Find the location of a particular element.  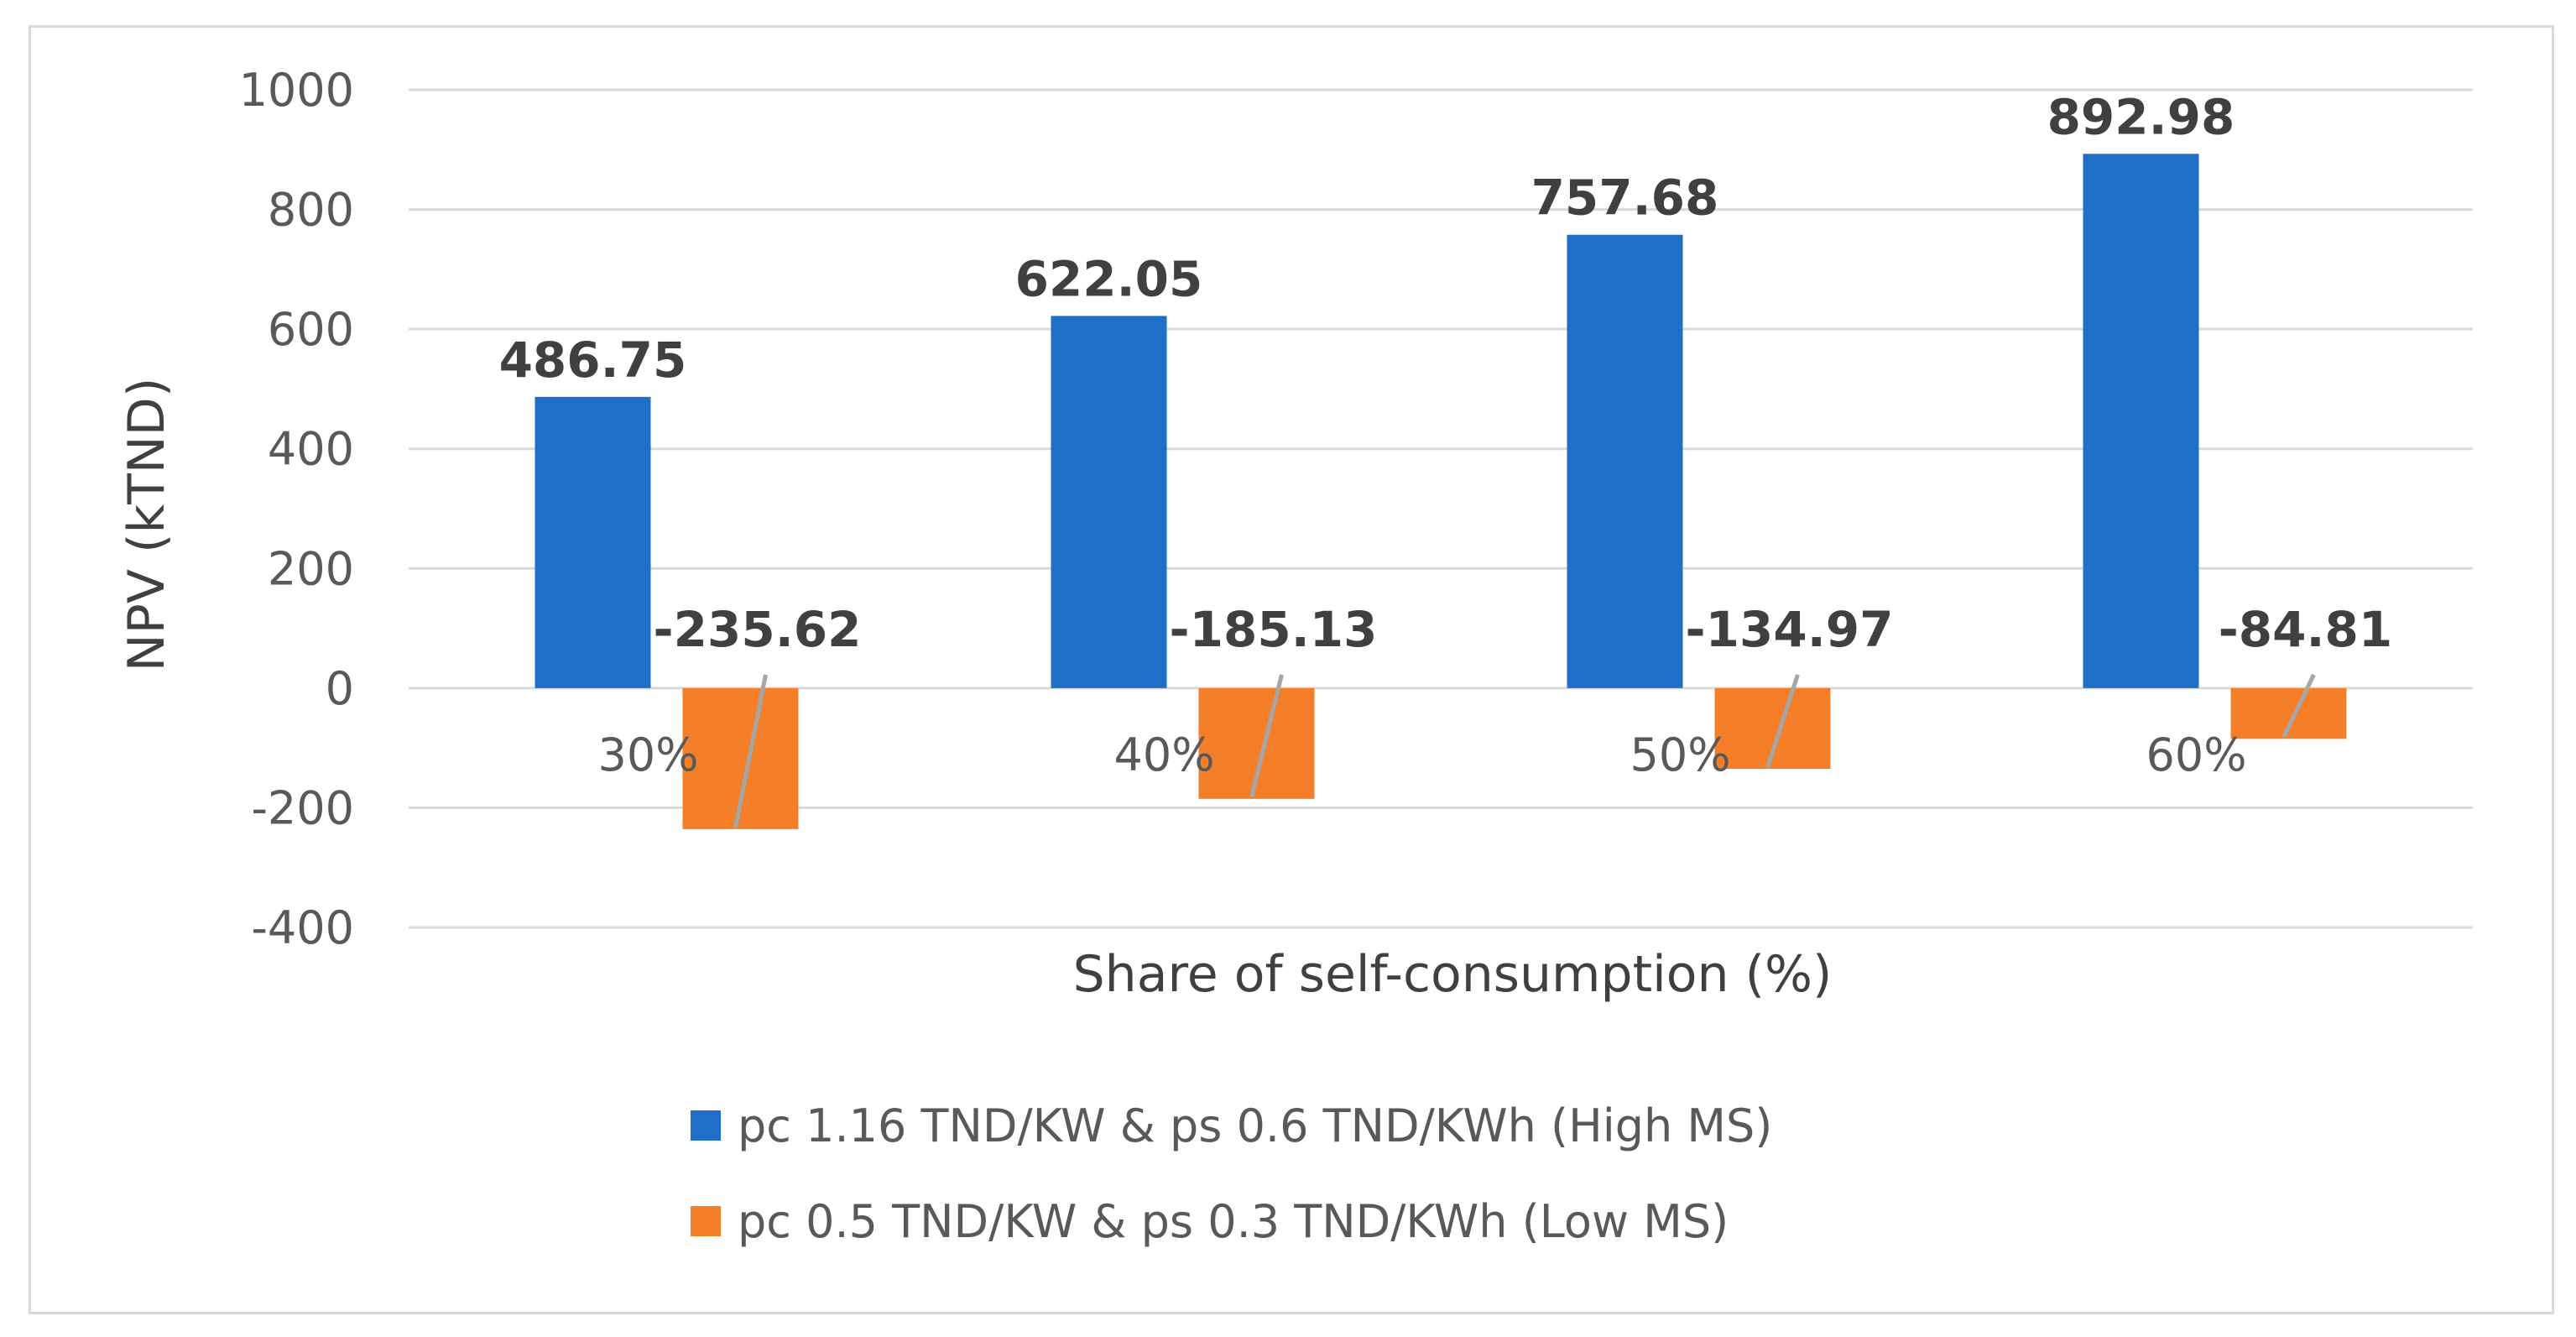

legend-label-low-ms: pc 0.5 TND/KW & ps 0.3 TND/KWh (Low MS) is located at coordinates (1233, 1221).